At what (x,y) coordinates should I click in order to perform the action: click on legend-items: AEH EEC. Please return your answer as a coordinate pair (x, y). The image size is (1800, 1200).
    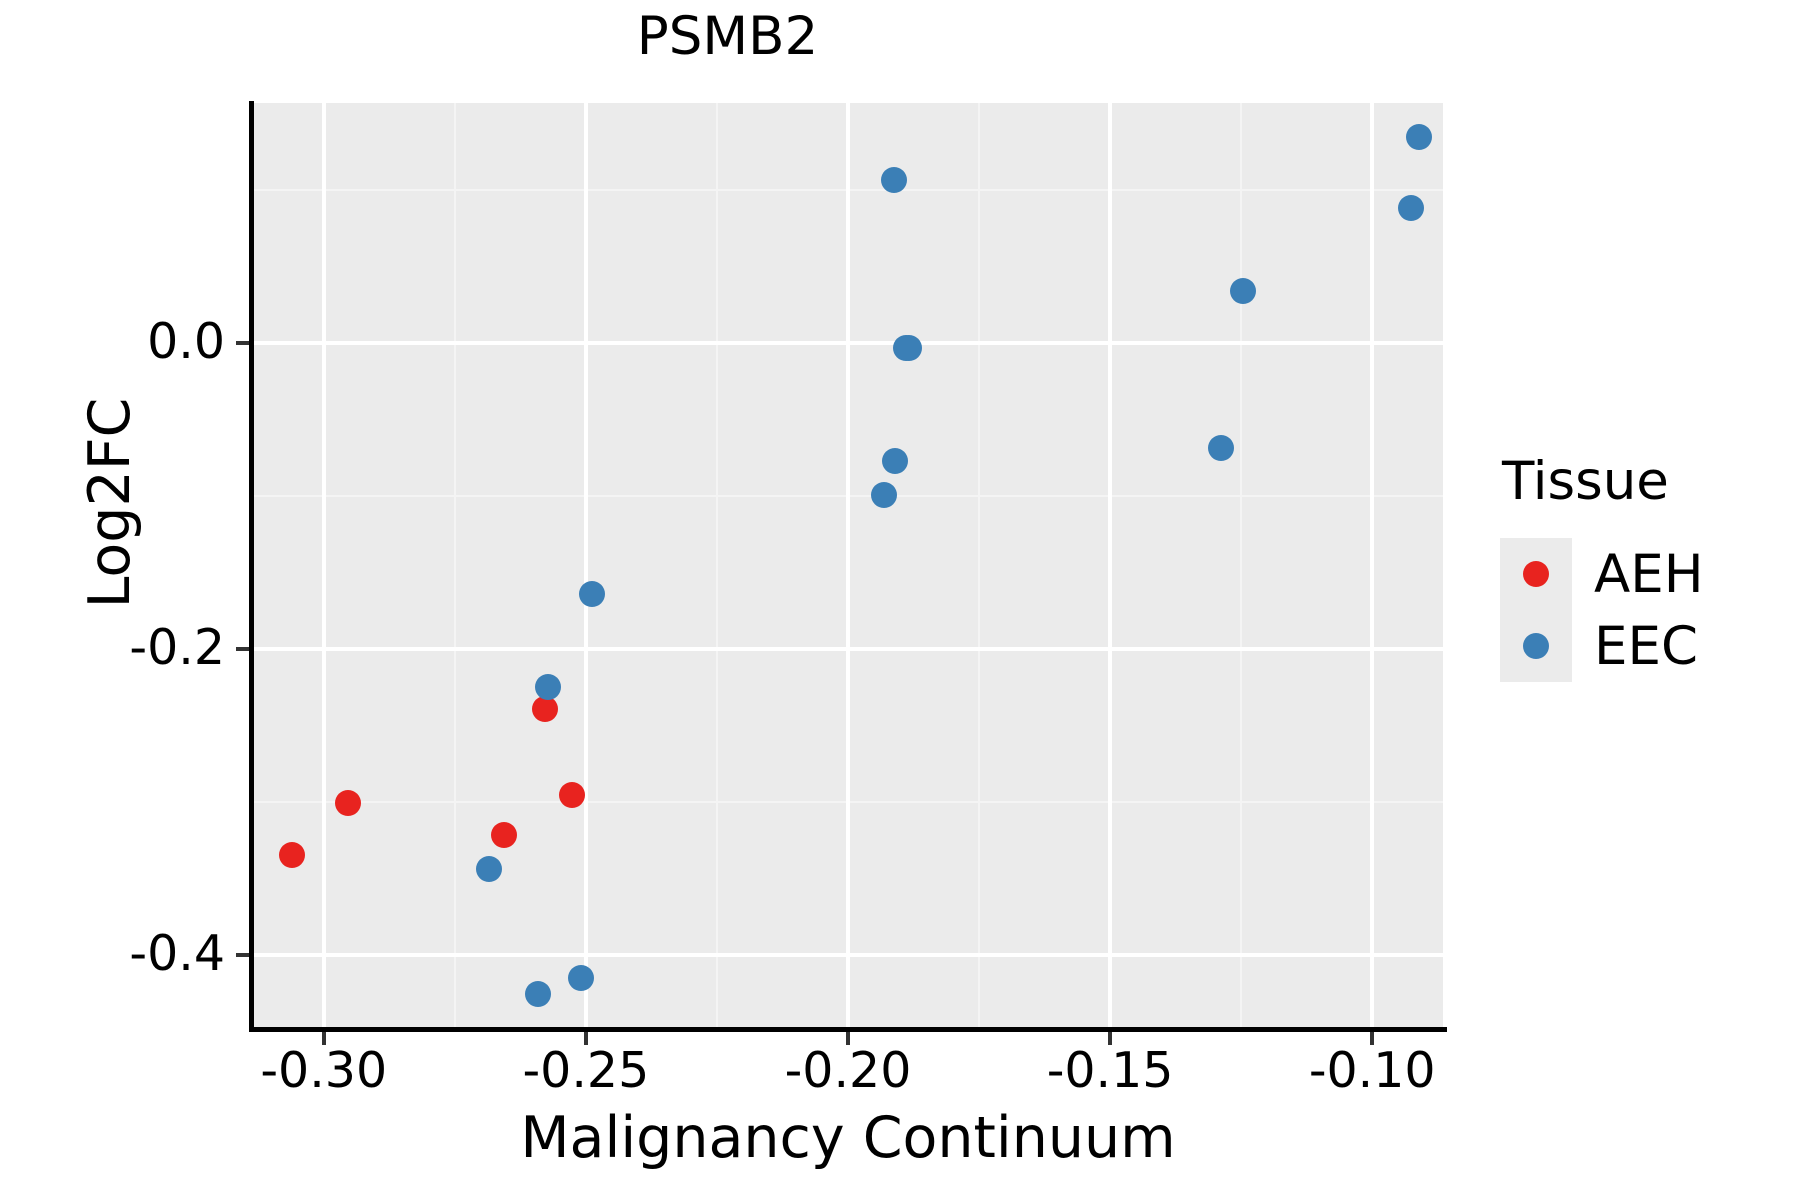
    Looking at the image, I should click on (1645, 610).